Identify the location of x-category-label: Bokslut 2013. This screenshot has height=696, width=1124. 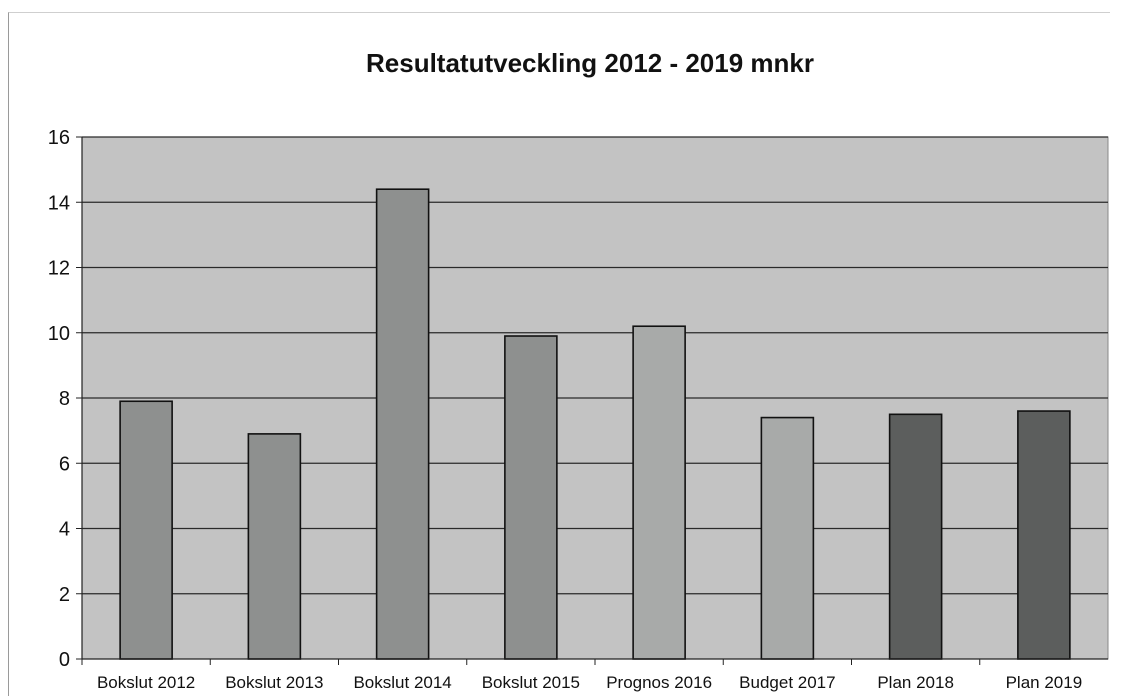
(274, 682).